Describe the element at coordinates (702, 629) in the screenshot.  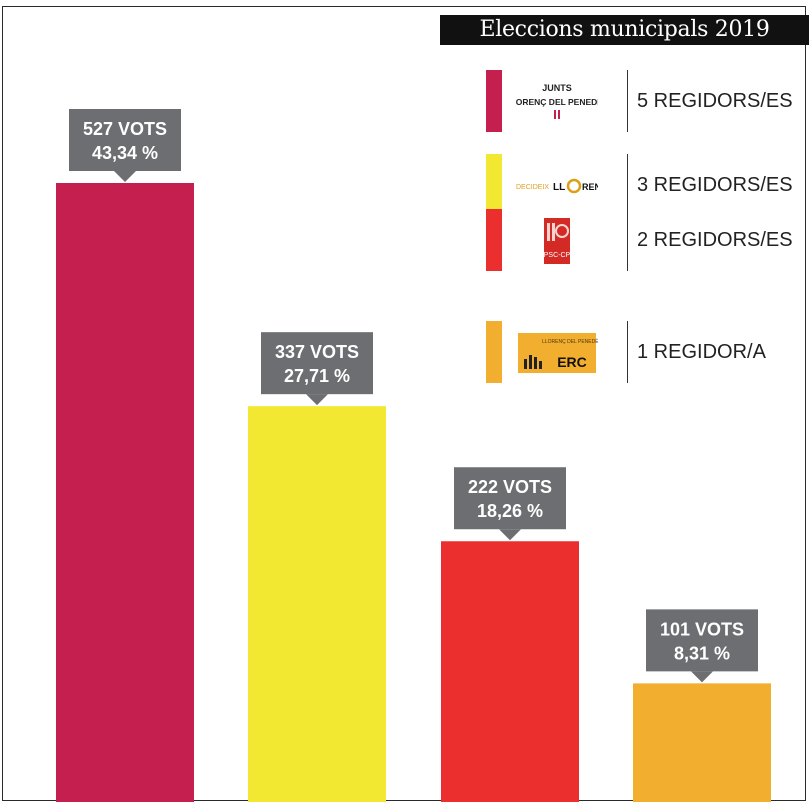
I see `vote-count-label: 101 VOTS` at that location.